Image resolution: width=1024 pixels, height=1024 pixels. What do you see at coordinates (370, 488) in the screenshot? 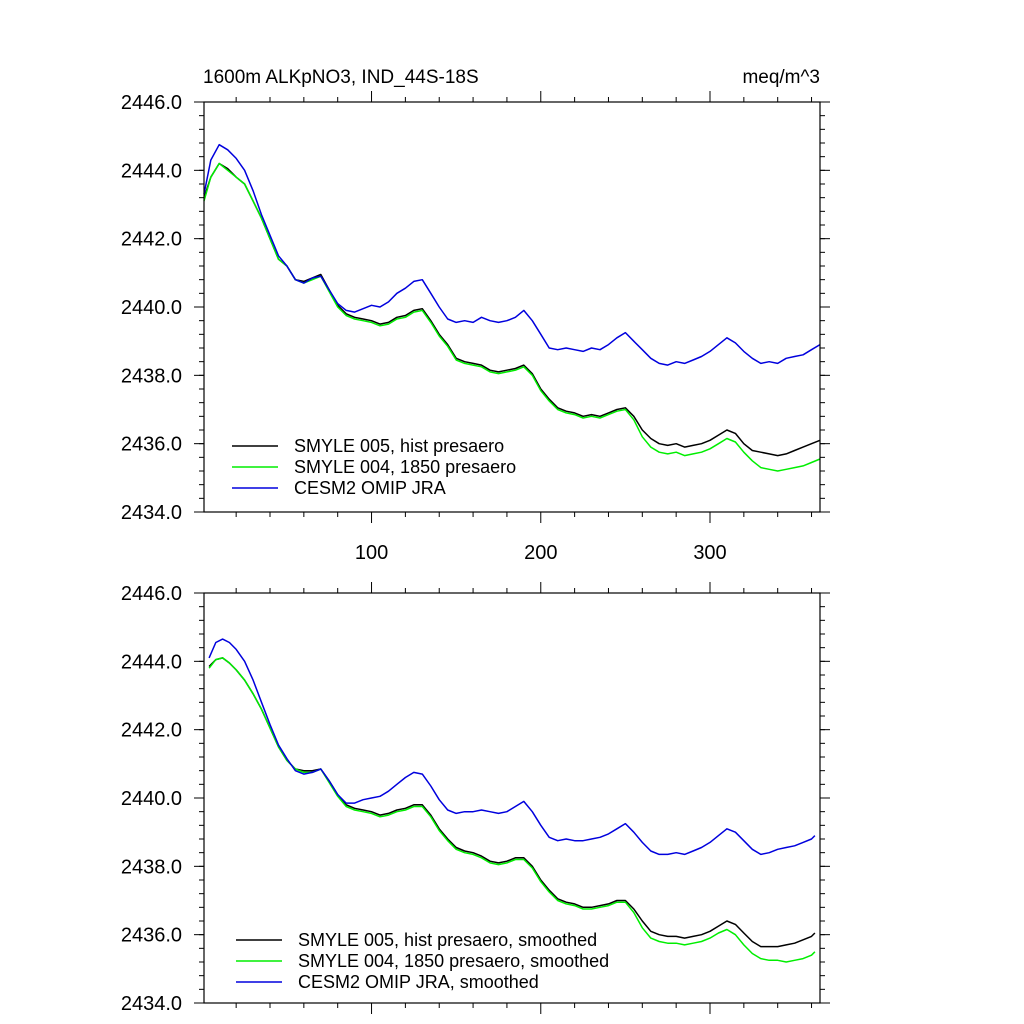
I see `legend-label: CESM2 OMIP JRA` at bounding box center [370, 488].